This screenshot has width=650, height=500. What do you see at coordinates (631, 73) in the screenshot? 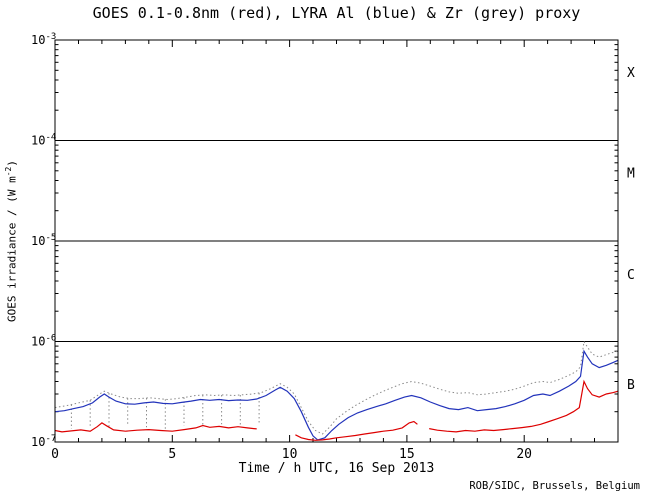
I see `flare-class-label-x: X` at bounding box center [631, 73].